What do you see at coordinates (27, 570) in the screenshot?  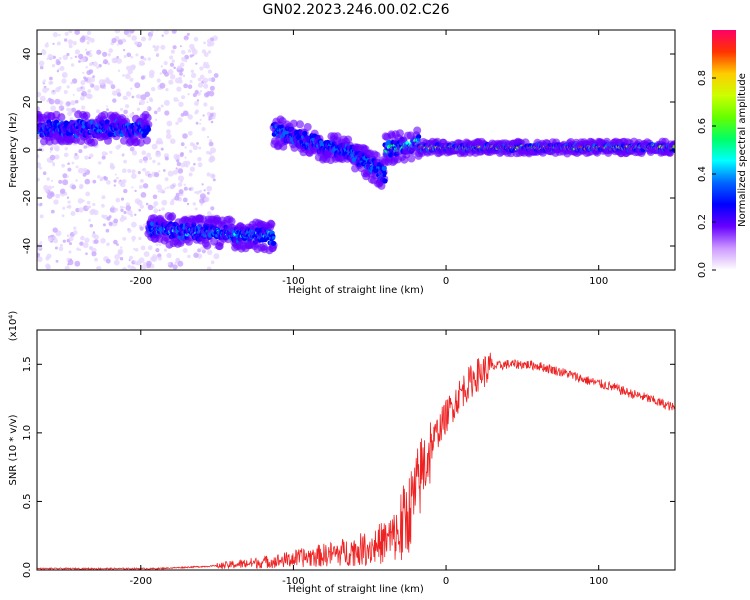 I see `snr-y-tick-label: 0.0` at bounding box center [27, 570].